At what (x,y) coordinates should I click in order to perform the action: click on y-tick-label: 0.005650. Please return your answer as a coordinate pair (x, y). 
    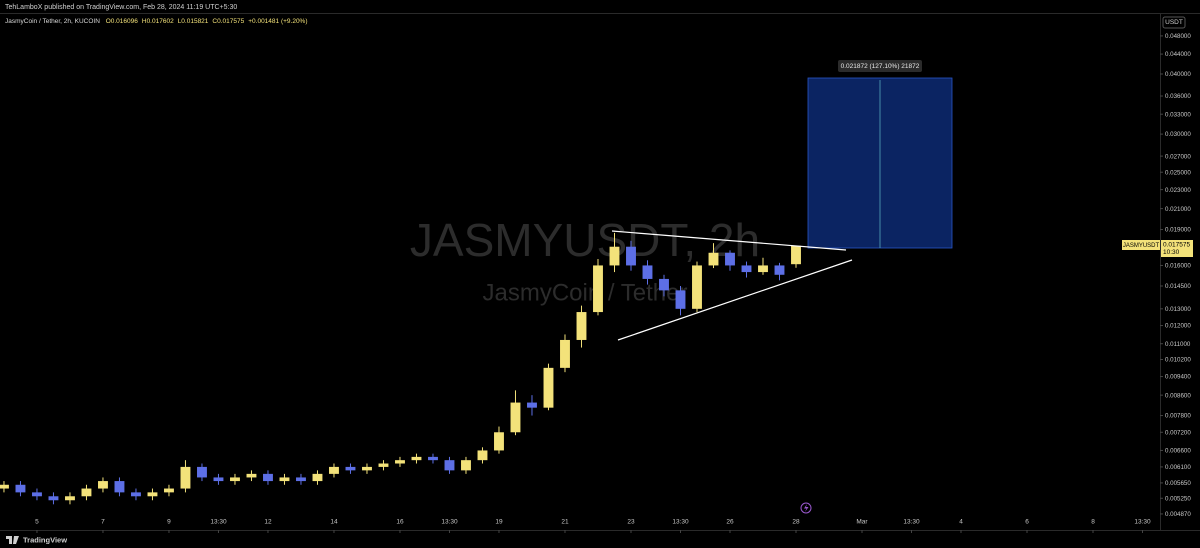
    Looking at the image, I should click on (1178, 483).